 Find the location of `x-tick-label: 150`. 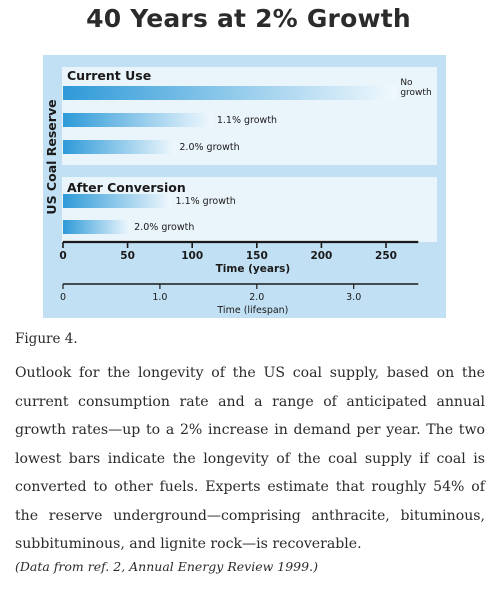

x-tick-label: 150 is located at coordinates (257, 256).